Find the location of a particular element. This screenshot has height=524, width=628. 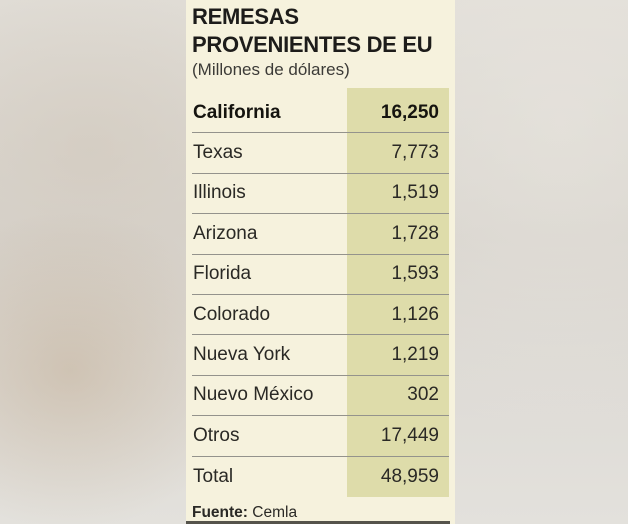

chart-subtitle: (Millones de dólares) is located at coordinates (271, 69).